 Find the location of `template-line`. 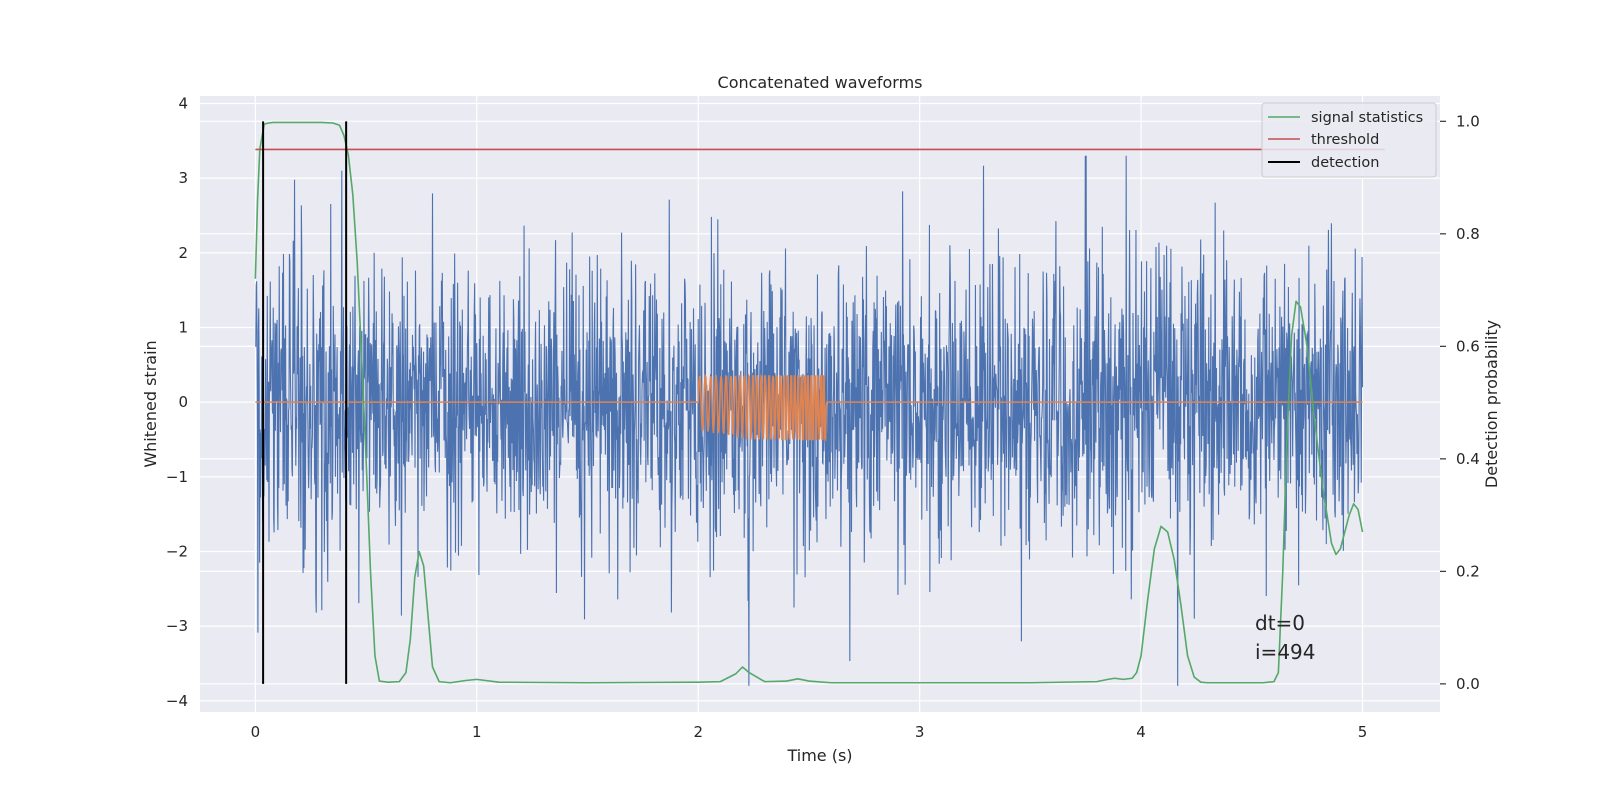

template-line is located at coordinates (809, 407).